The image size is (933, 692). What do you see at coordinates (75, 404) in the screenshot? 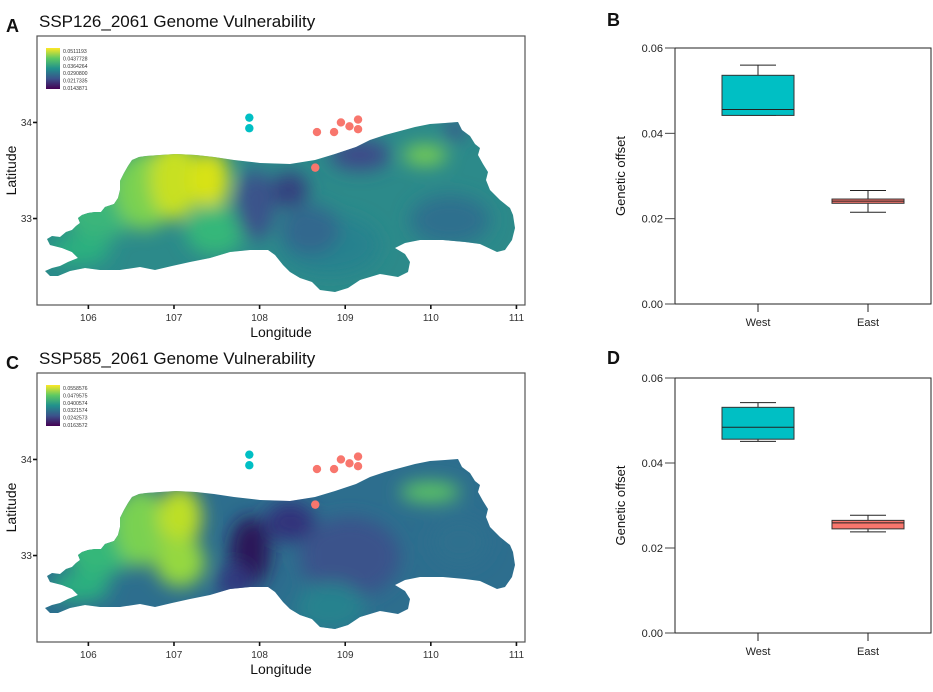
I see `legend-label: 0.0400574` at bounding box center [75, 404].